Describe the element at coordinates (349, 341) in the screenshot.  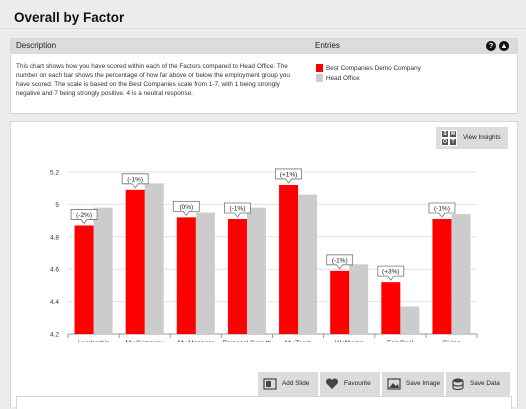
I see `x-tick-label: Wellbeing` at that location.